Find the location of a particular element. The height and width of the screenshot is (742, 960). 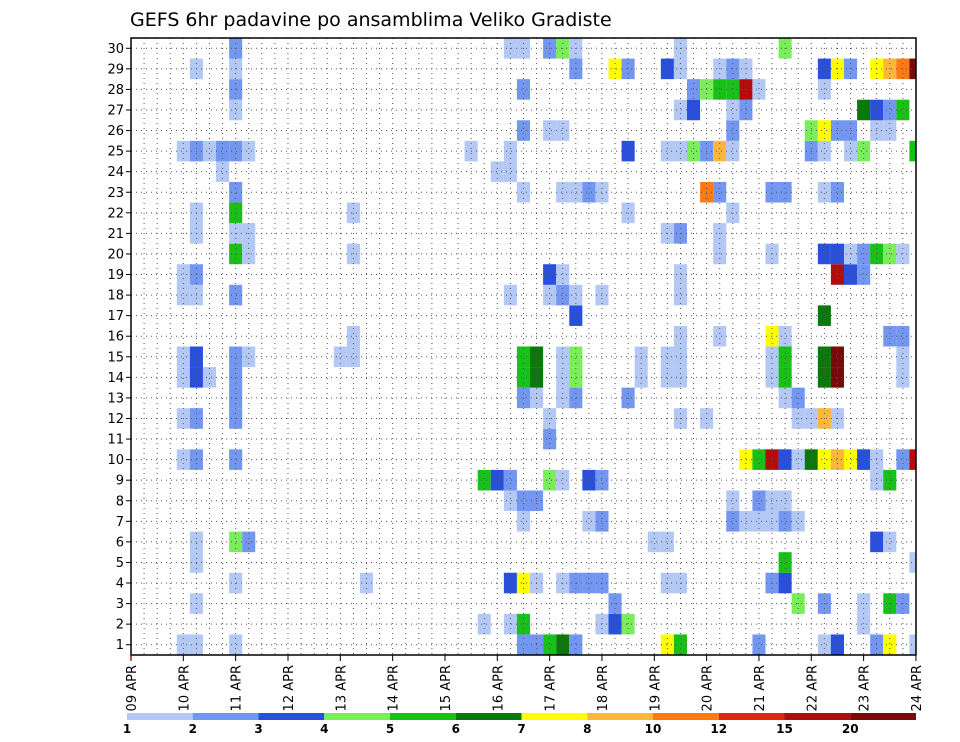

colorbar-label: 20 is located at coordinates (850, 729).